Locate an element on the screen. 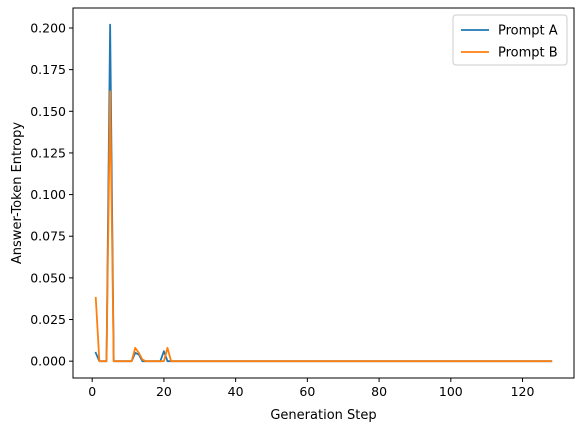 The height and width of the screenshot is (432, 584). x-tick-label: 60 is located at coordinates (307, 391).